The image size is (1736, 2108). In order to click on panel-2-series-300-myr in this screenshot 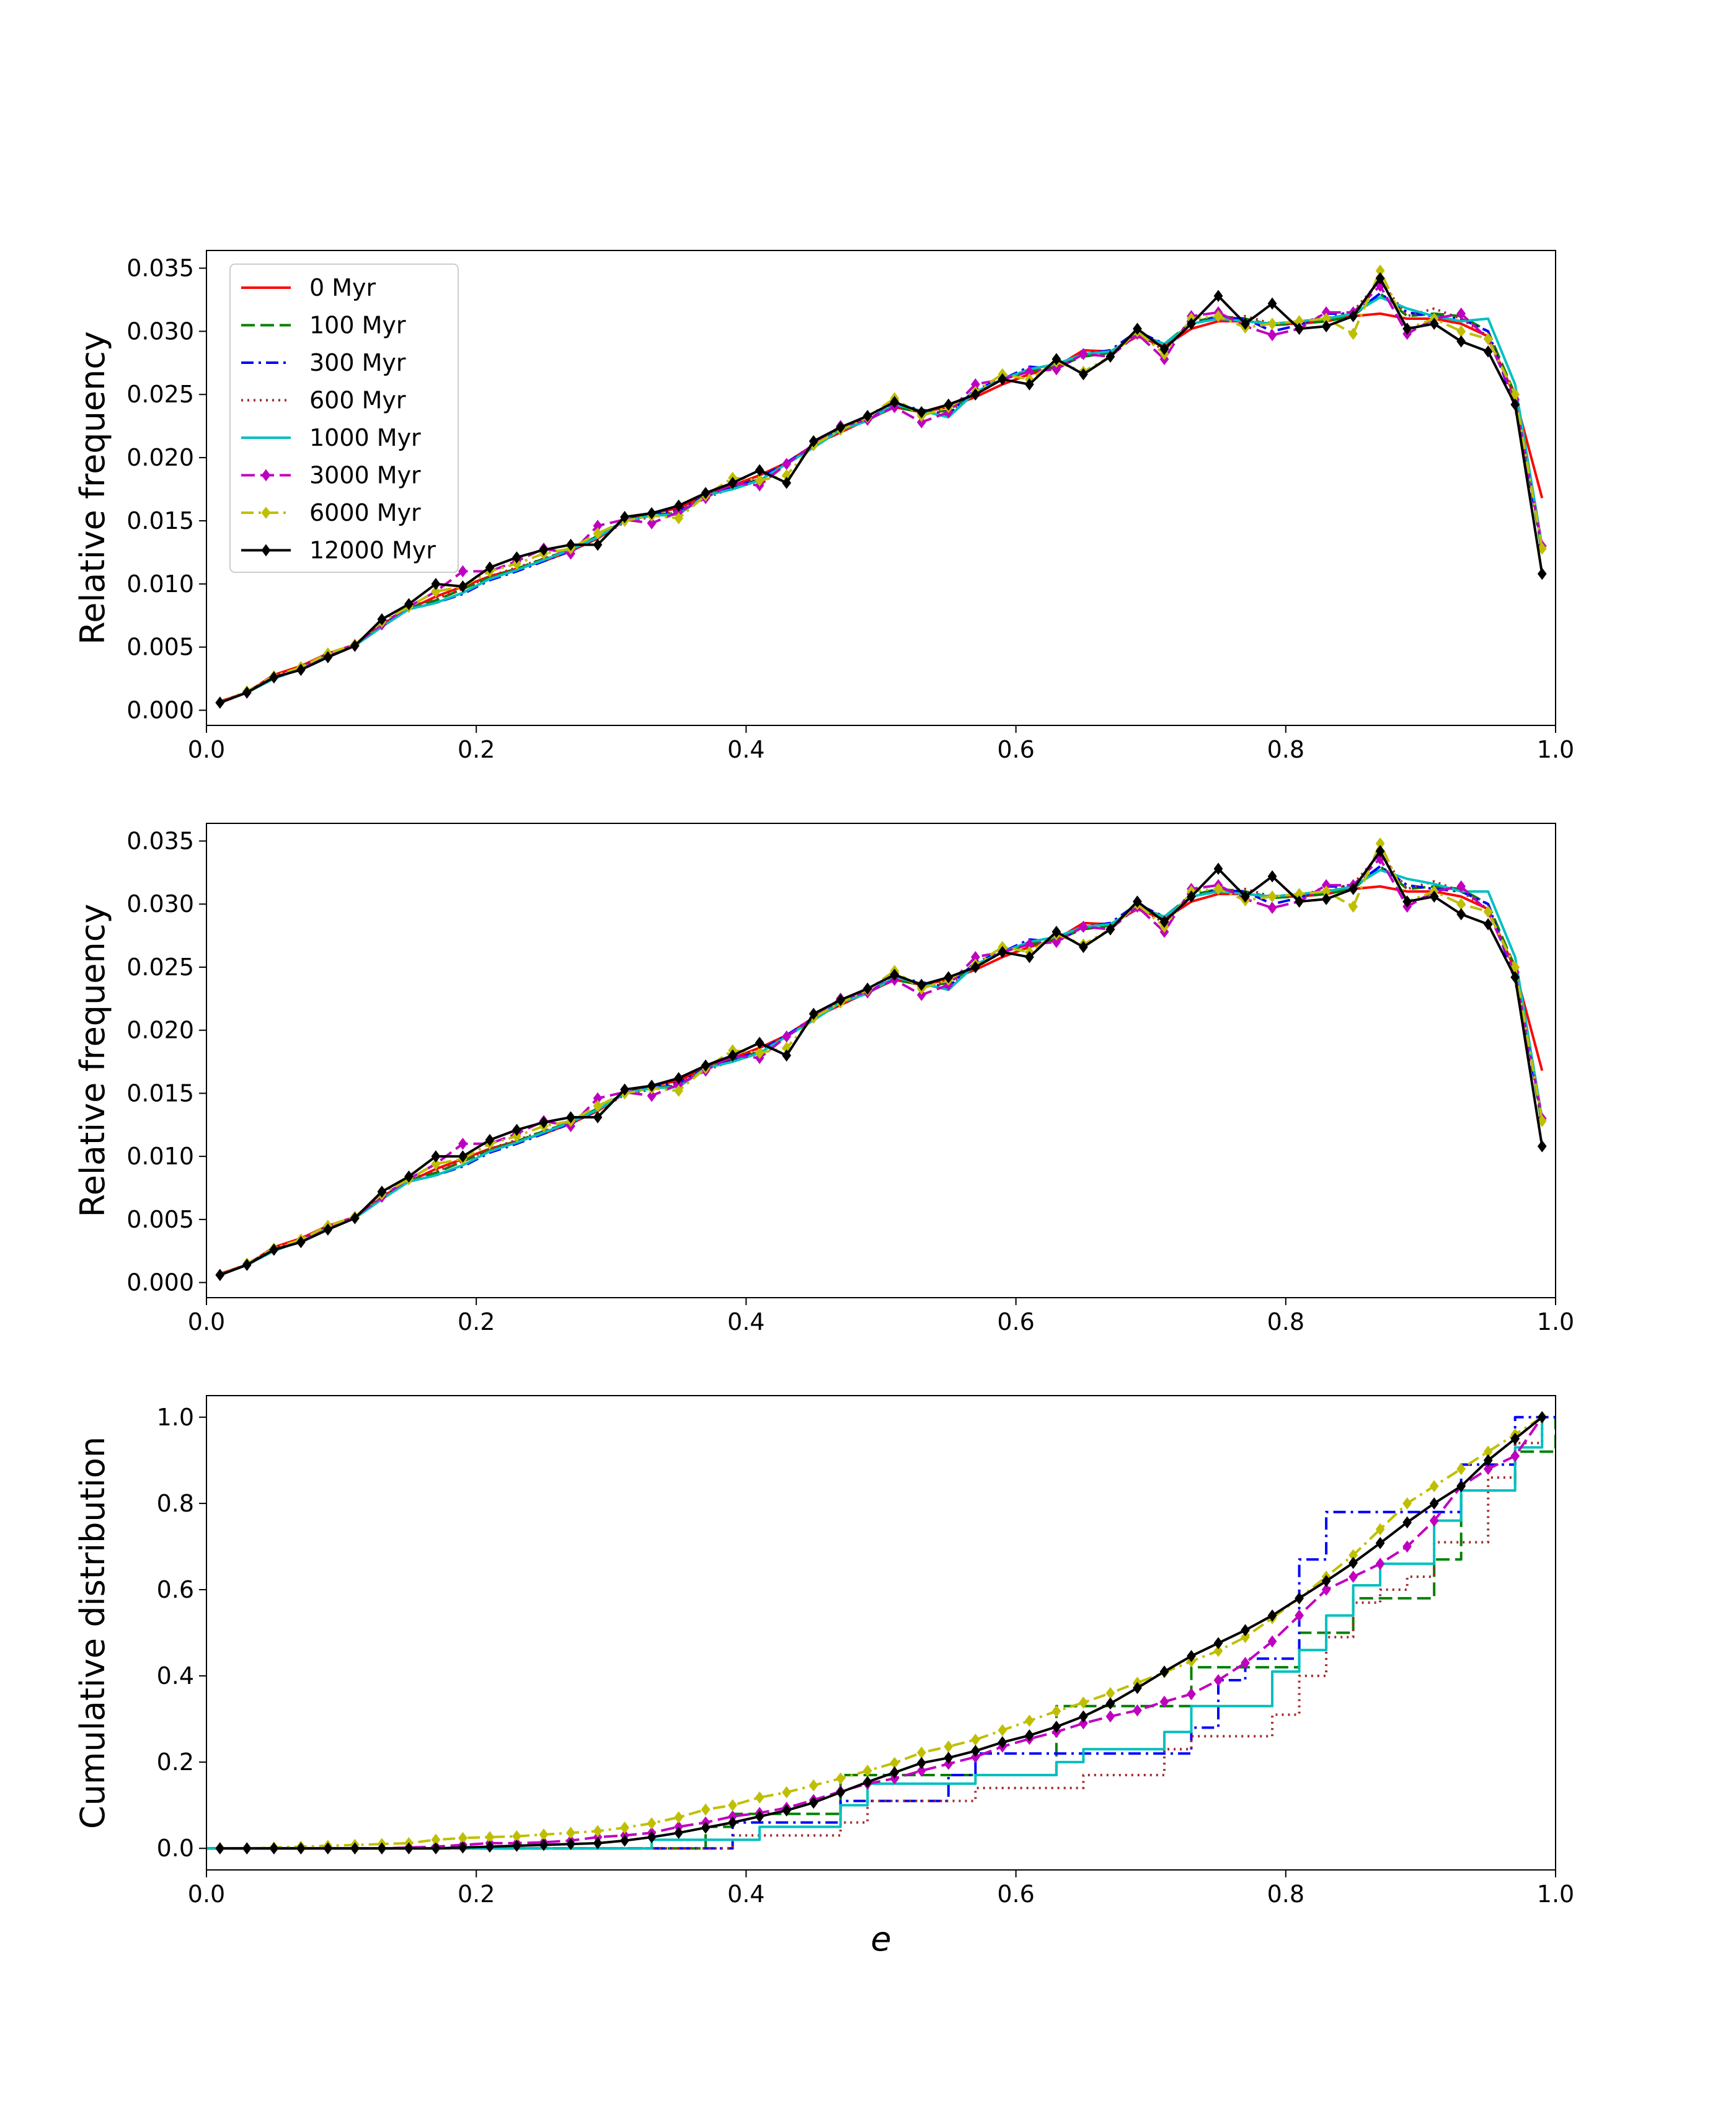, I will do `click(881, 1071)`.